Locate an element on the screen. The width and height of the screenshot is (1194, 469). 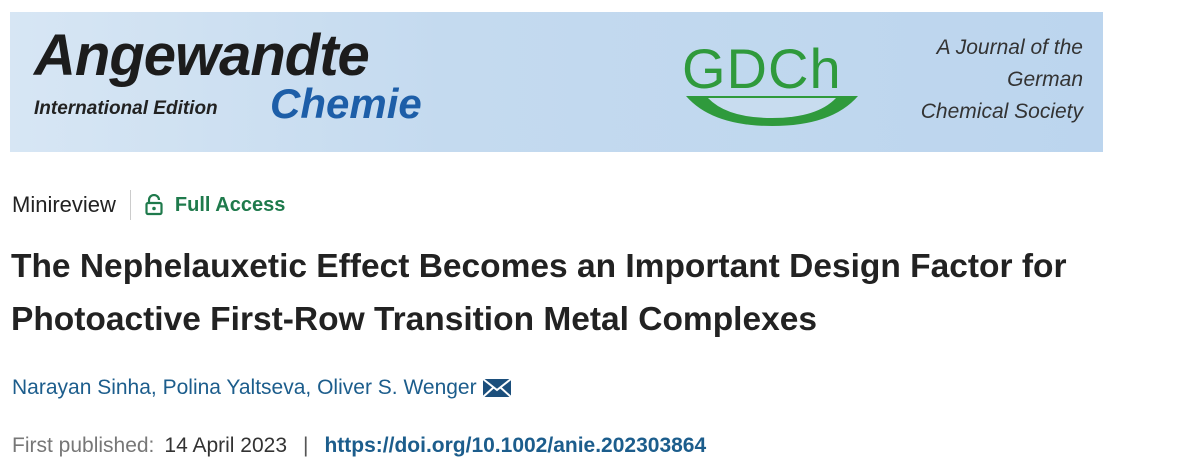
society-line: A Journal of the is located at coordinates (1009, 47).